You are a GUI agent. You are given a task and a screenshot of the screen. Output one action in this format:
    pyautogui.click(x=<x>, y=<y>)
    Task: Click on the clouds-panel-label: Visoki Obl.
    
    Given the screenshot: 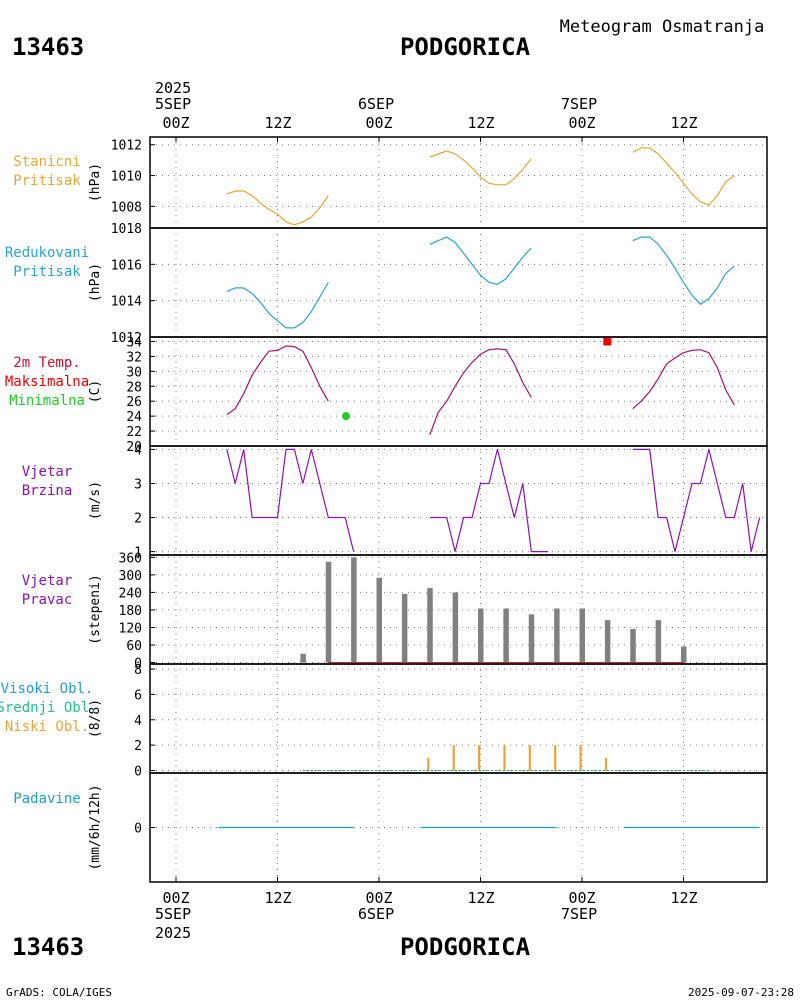 What is the action you would take?
    pyautogui.click(x=47, y=689)
    